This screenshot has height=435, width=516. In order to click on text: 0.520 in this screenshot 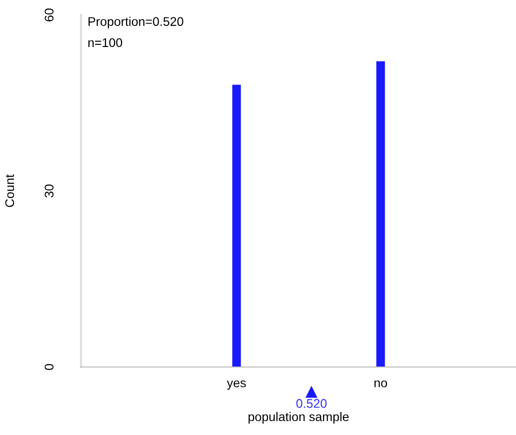, I will do `click(311, 403)`.